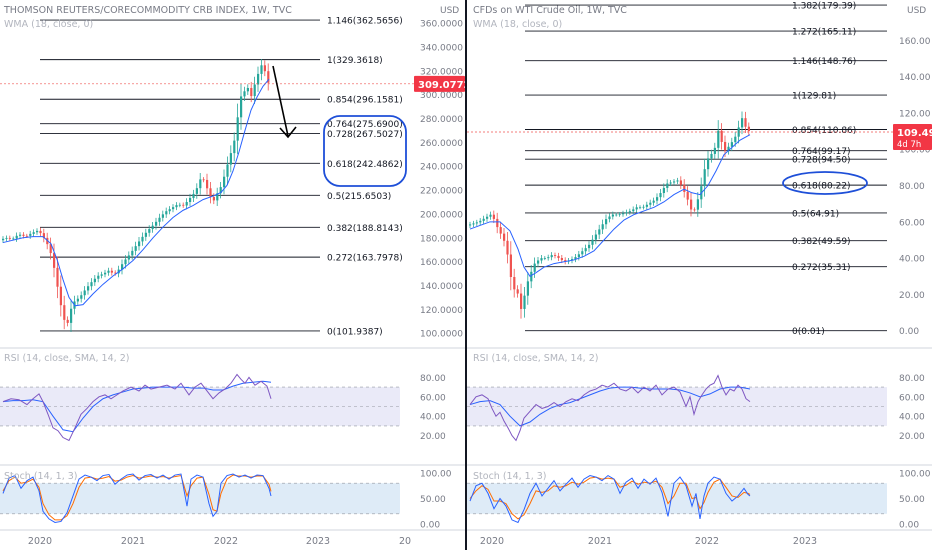  Describe the element at coordinates (821, 242) in the screenshot. I see `fib-level-label: 0.382(49.59)` at that location.